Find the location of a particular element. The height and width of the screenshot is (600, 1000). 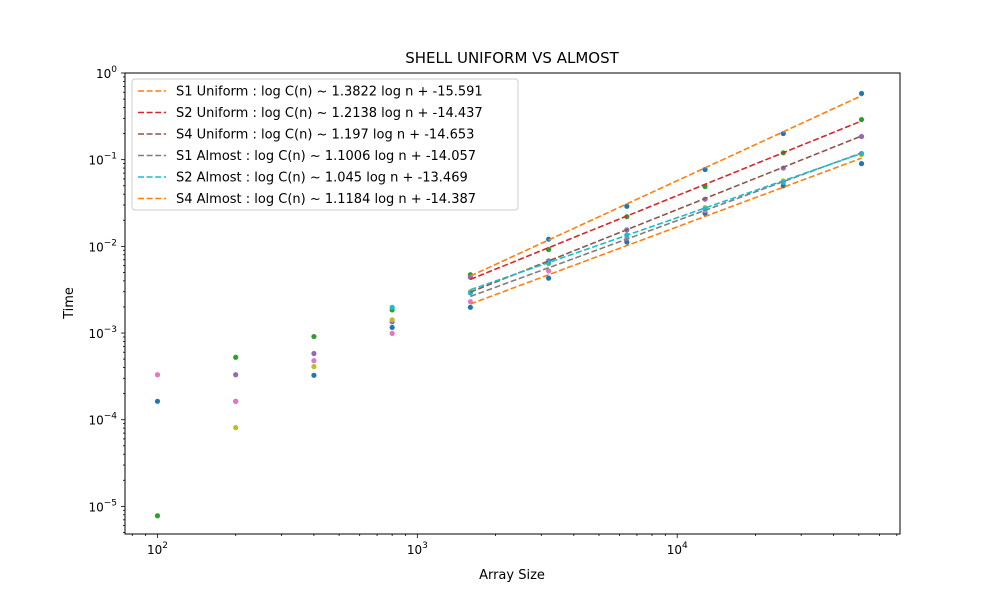

x-axis-label: Array Size is located at coordinates (512, 575).